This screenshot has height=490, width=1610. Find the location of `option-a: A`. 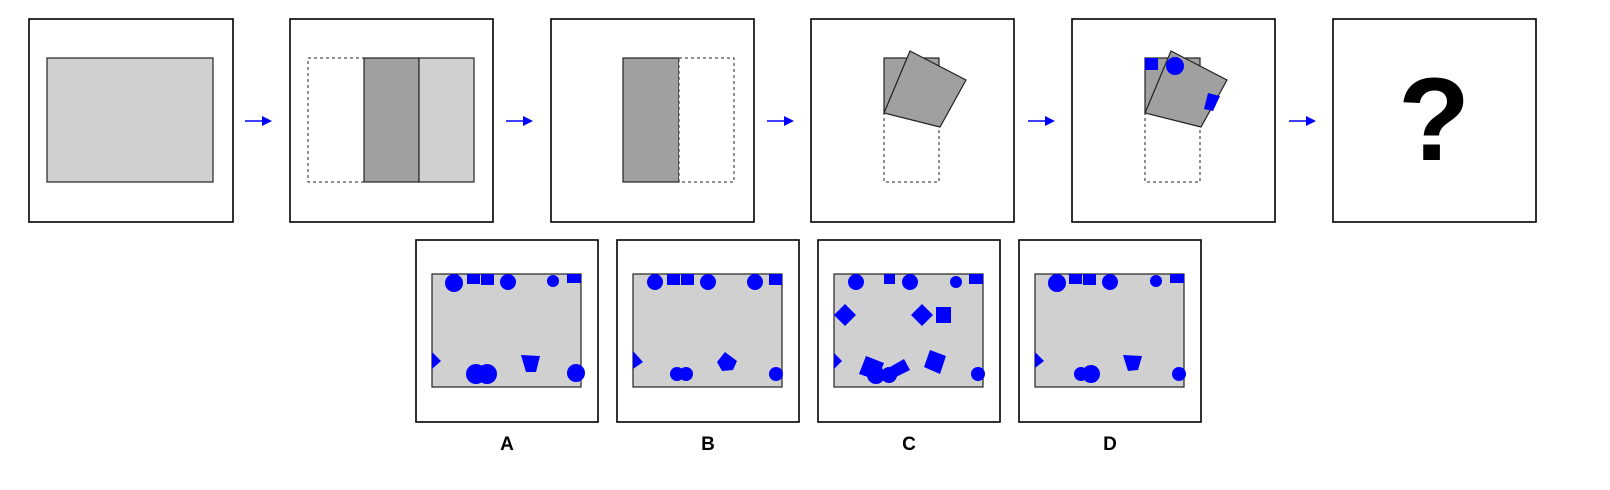

option-a: A is located at coordinates (507, 347).